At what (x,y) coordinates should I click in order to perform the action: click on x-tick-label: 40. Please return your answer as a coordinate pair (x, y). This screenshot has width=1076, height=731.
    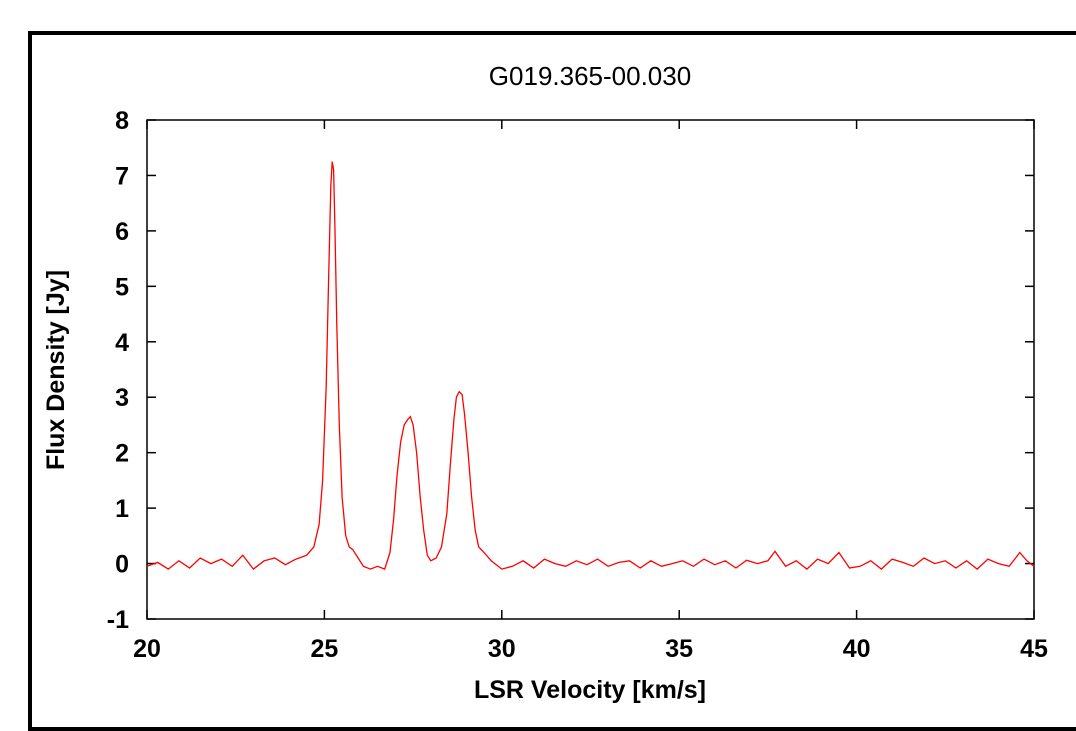
    Looking at the image, I should click on (857, 649).